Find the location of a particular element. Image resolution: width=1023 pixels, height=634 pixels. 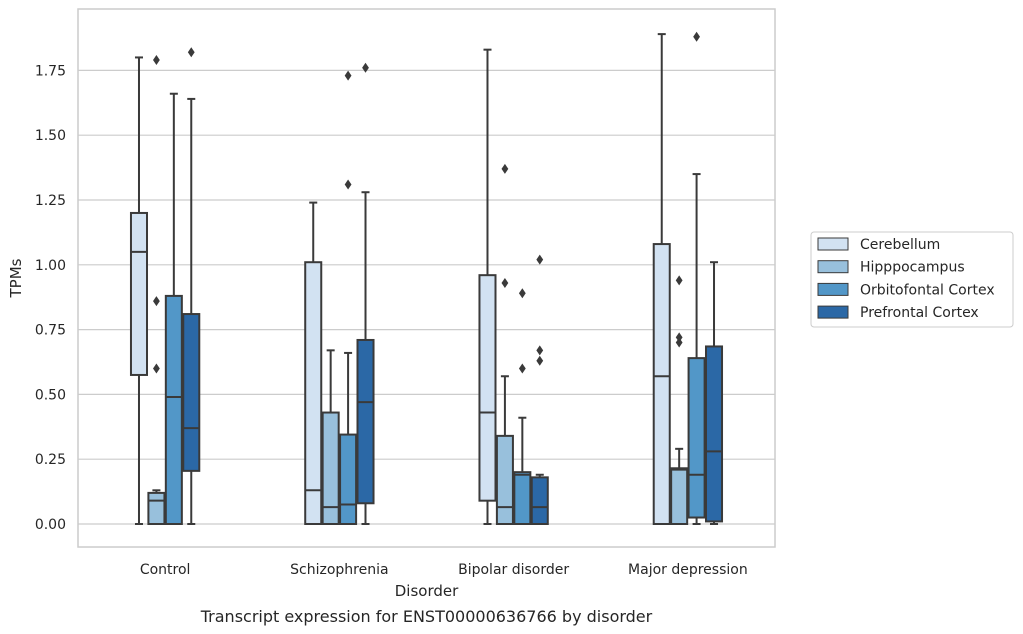

y-axis-label: TPMs is located at coordinates (16, 278).